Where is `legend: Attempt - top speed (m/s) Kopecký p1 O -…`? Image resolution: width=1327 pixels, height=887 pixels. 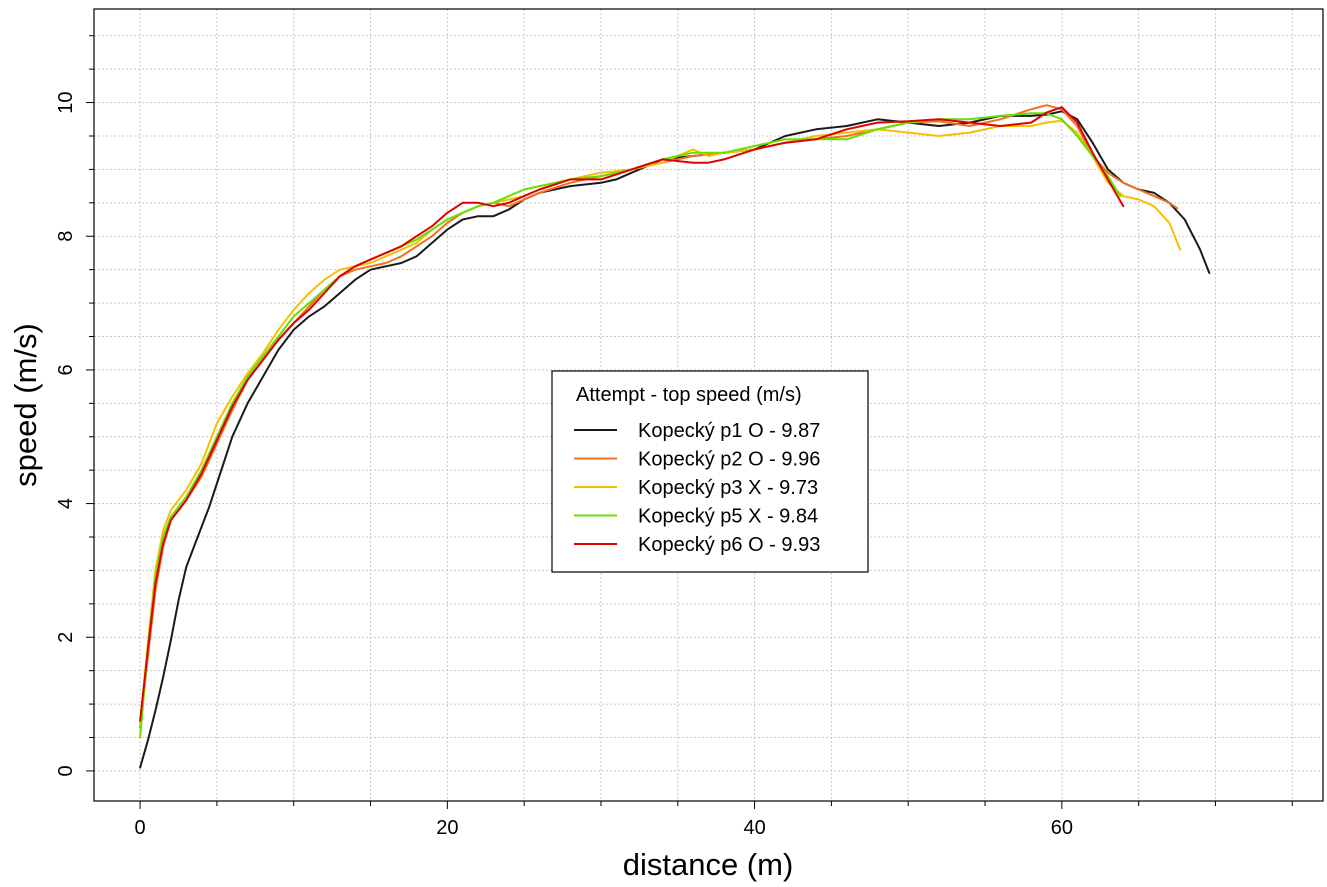
legend: Attempt - top speed (m/s) Kopecký p1 O -… is located at coordinates (710, 471).